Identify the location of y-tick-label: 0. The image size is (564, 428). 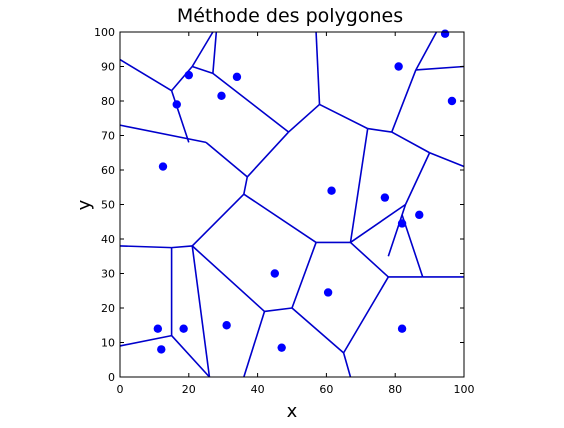
(111, 377).